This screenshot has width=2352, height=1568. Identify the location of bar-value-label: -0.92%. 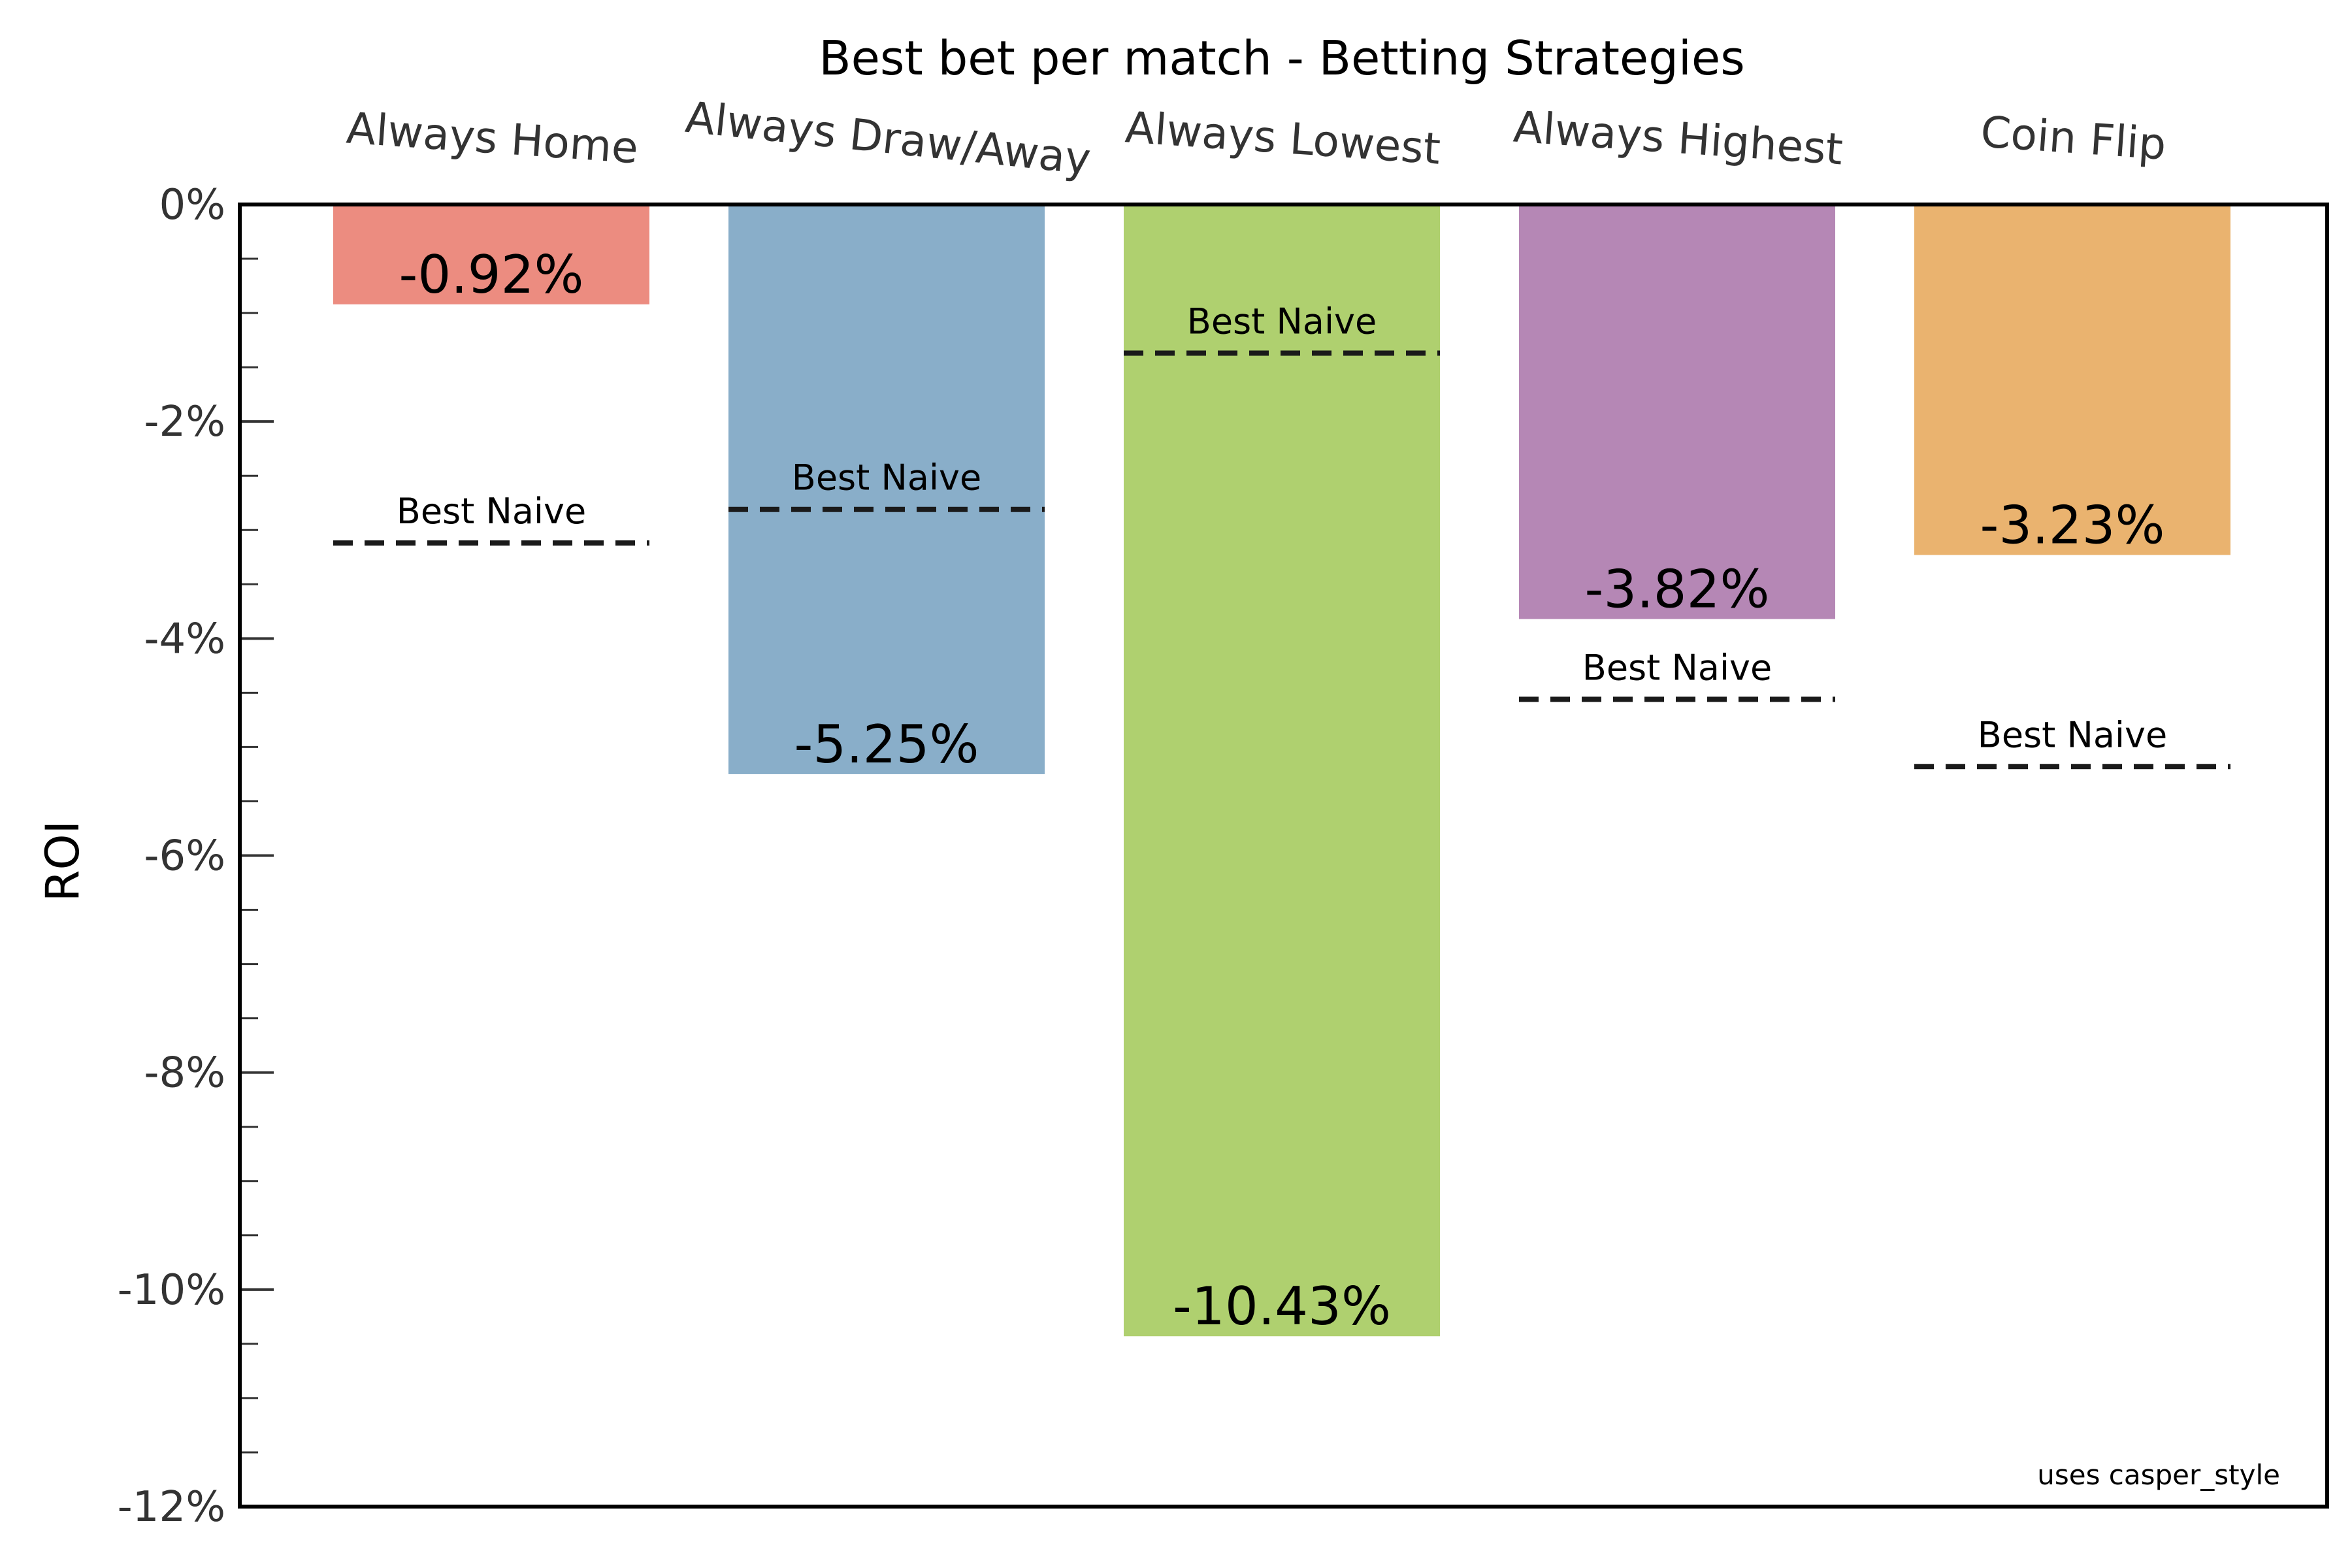
(491, 274).